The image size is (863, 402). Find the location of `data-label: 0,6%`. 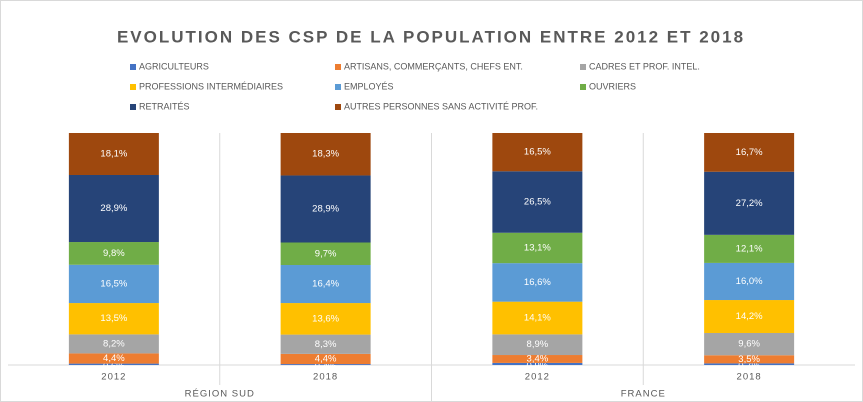

data-label: 0,6% is located at coordinates (114, 366).